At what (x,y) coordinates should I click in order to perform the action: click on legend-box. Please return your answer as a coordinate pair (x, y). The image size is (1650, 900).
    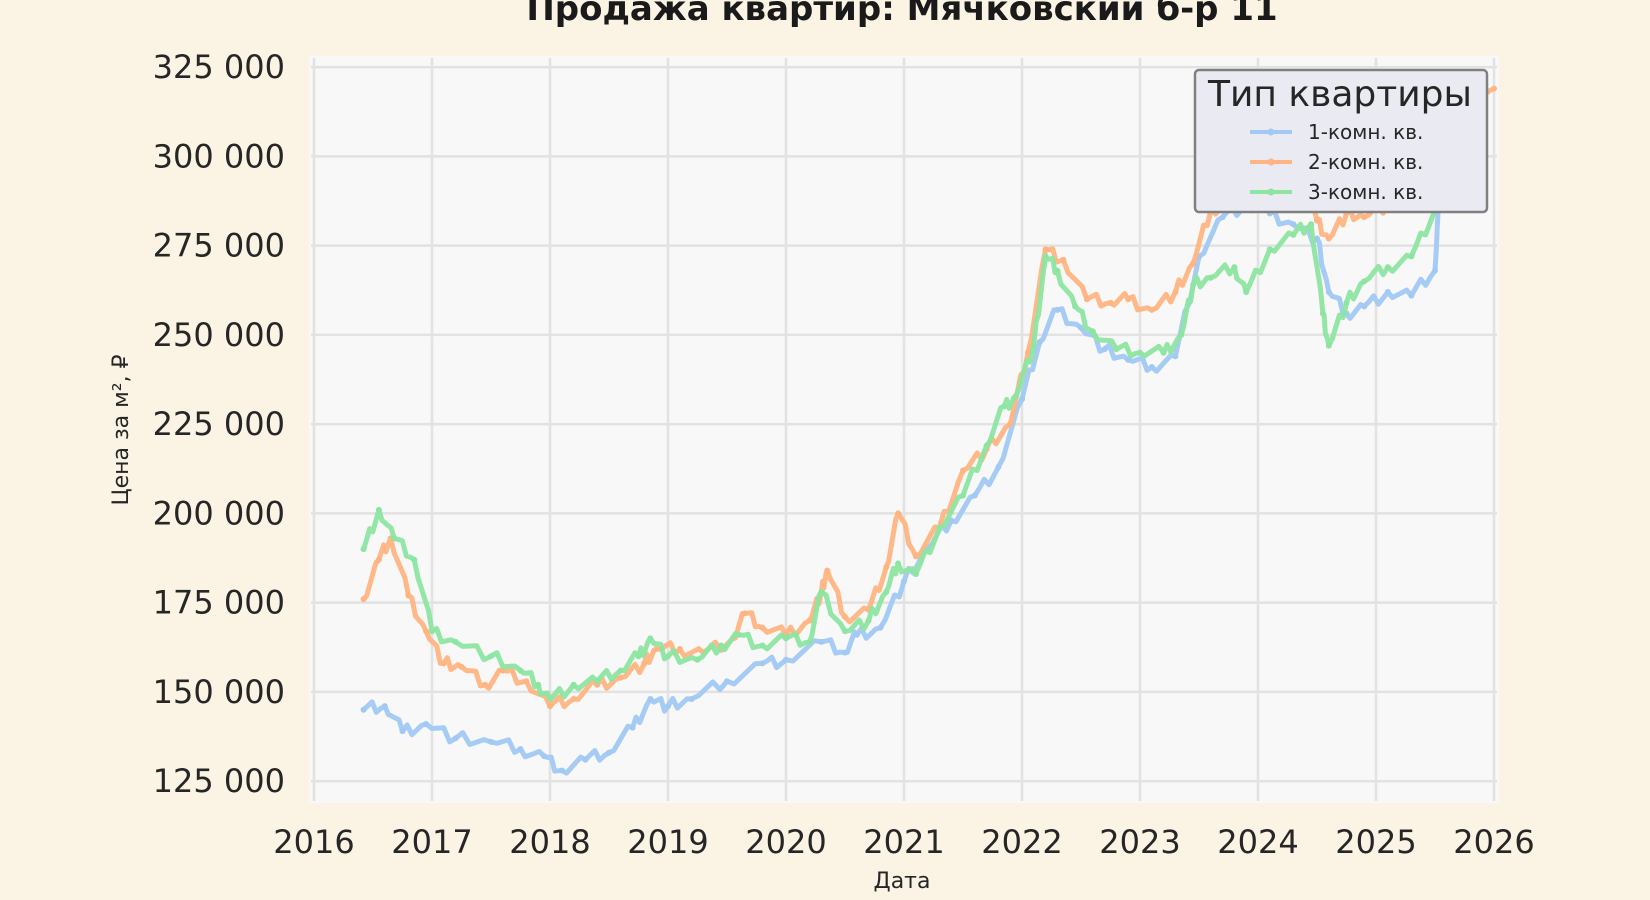
    Looking at the image, I should click on (1341, 141).